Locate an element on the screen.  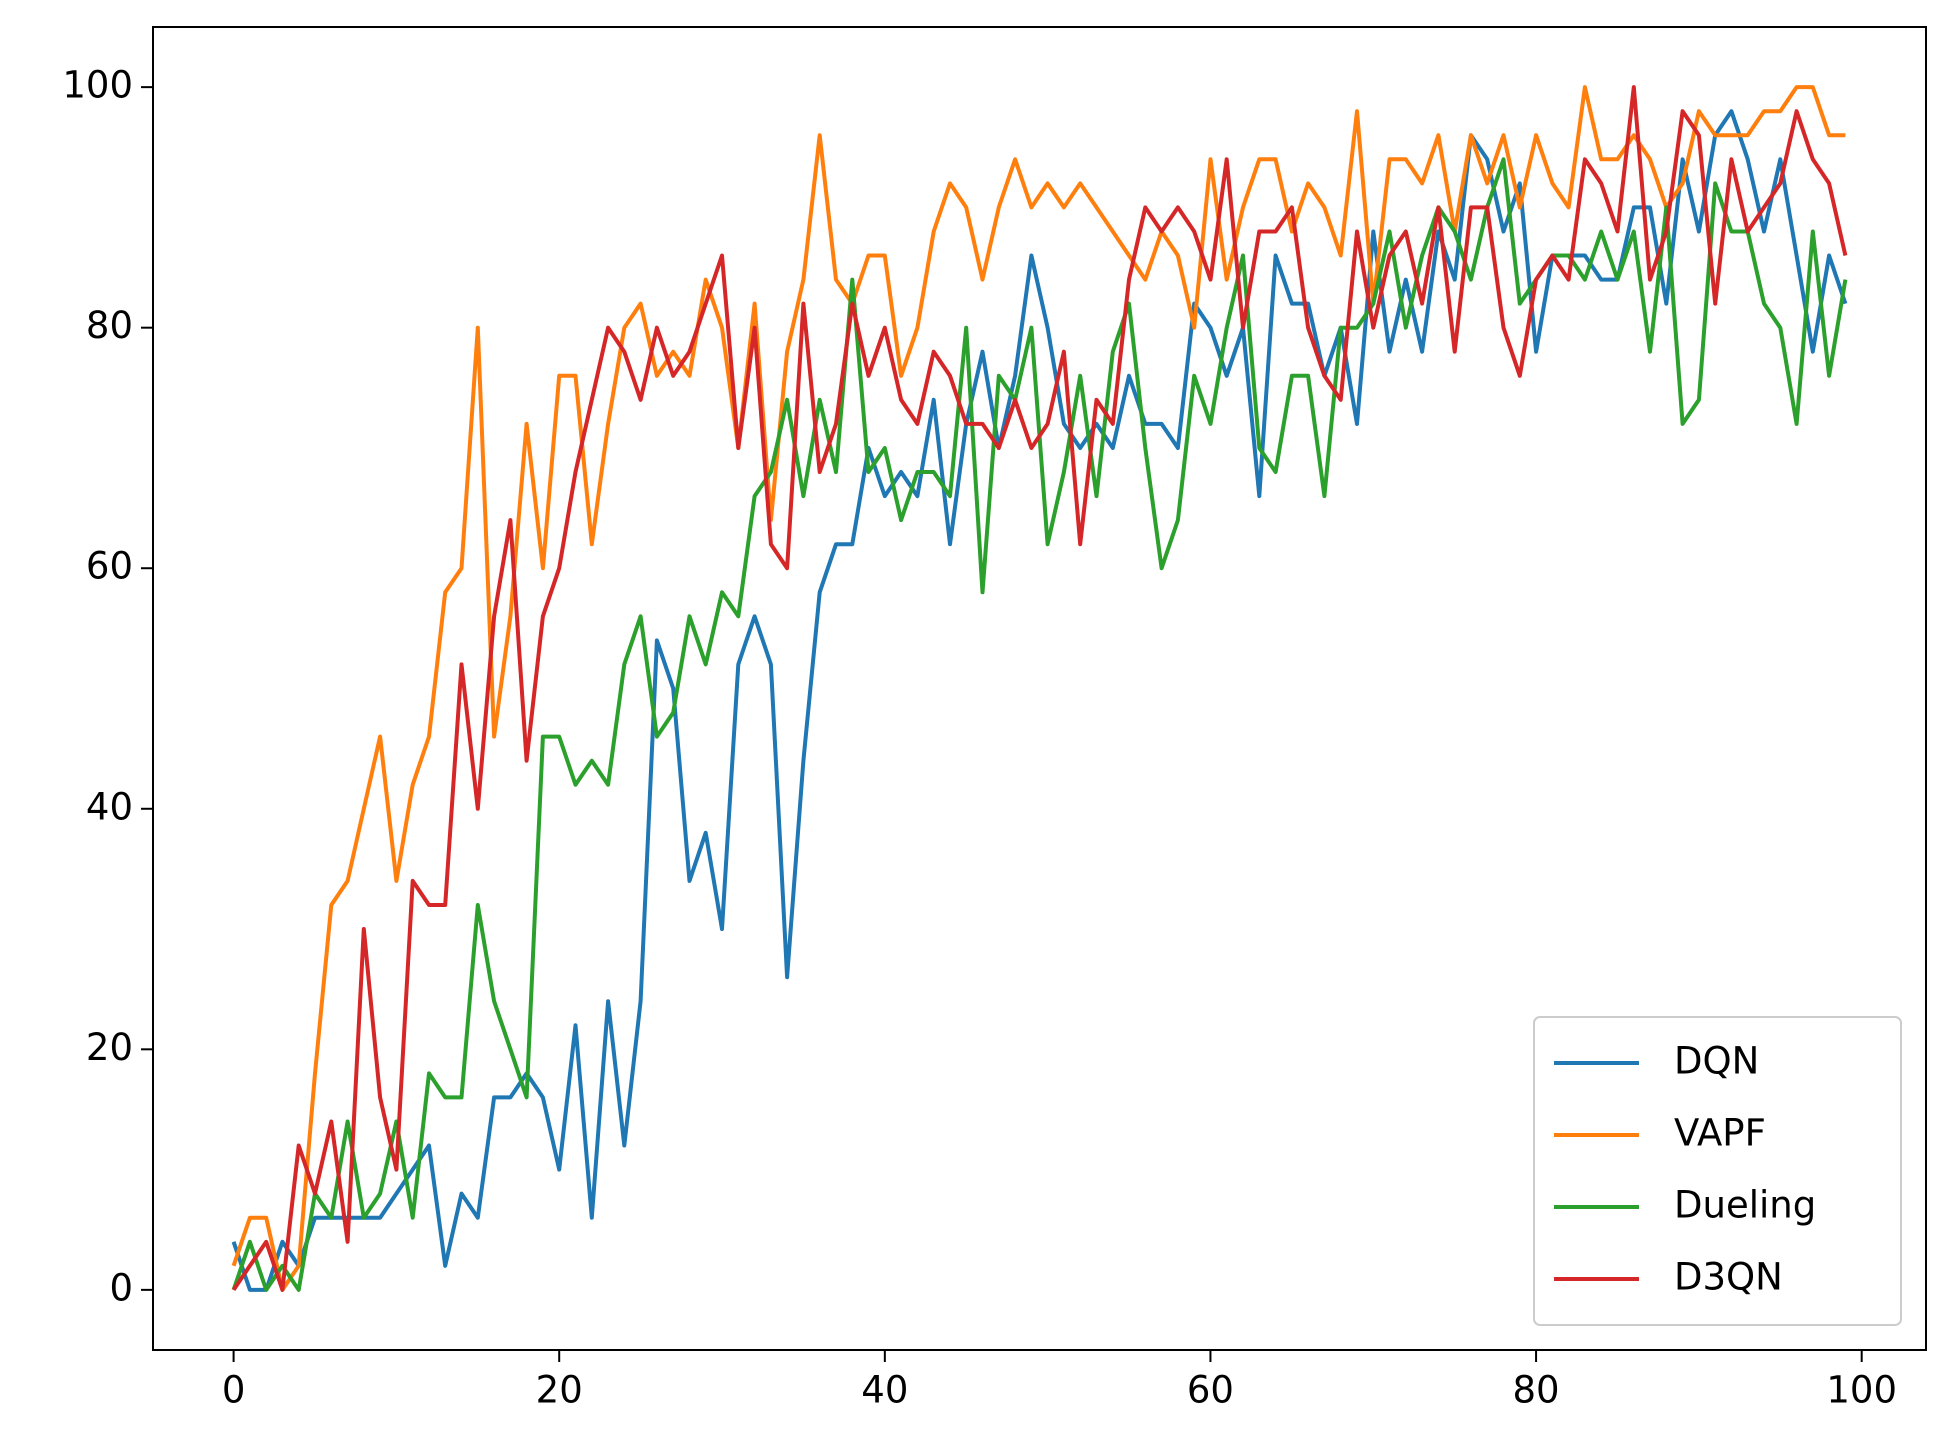
x-tick-label: 80 is located at coordinates (1536, 1390).